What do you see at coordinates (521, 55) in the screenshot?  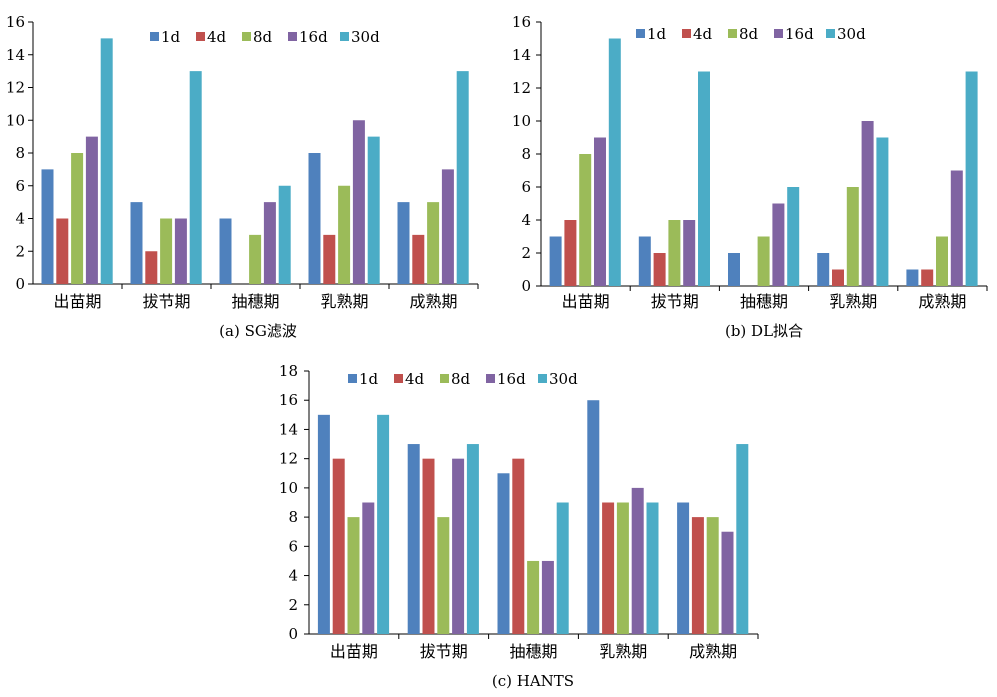 I see `y-tick-label: 14` at bounding box center [521, 55].